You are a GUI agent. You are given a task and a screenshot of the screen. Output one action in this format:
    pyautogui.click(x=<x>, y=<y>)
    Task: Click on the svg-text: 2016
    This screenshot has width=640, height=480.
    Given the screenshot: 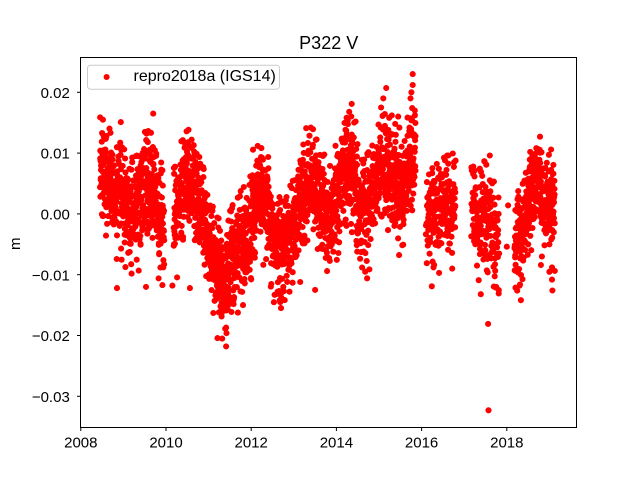 What is the action you would take?
    pyautogui.click(x=421, y=443)
    